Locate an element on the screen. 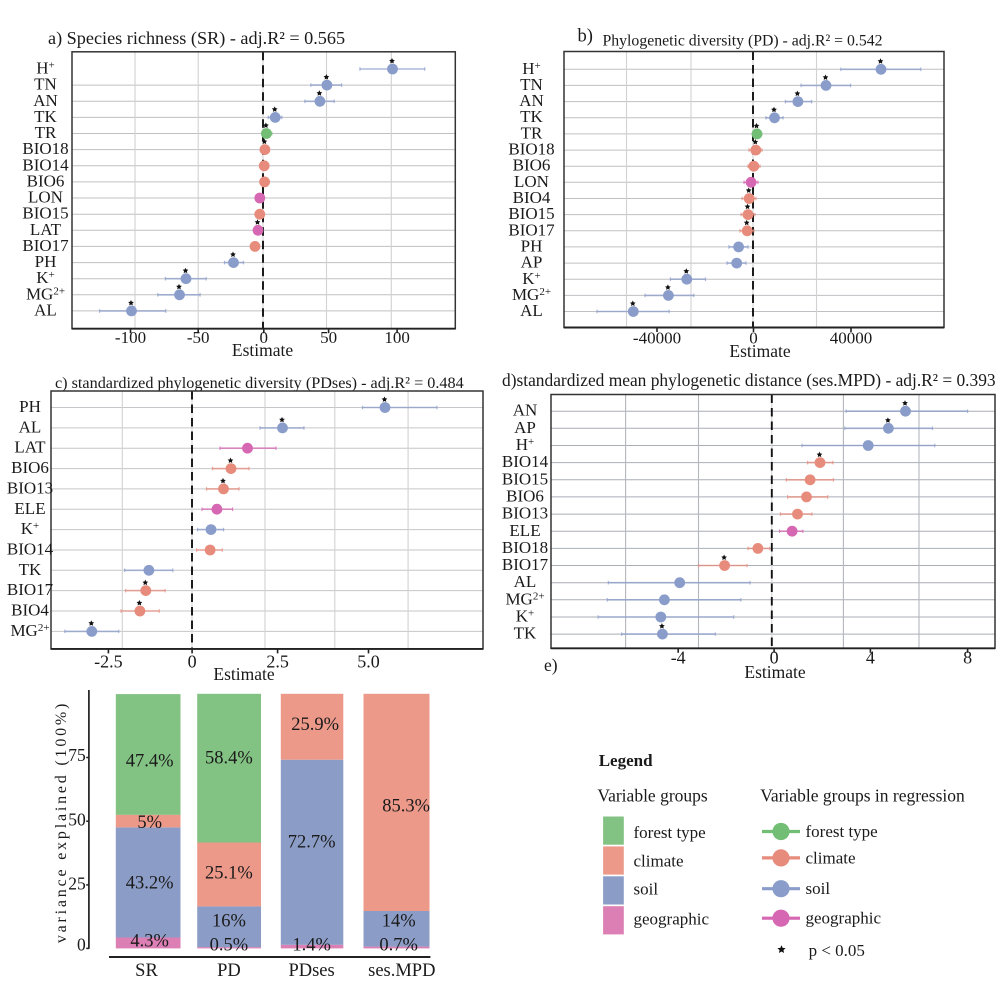 This screenshot has height=988, width=1000. svg-text: 14% is located at coordinates (399, 922).